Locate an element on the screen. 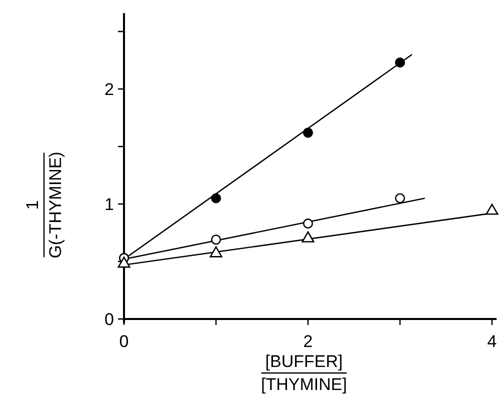 The width and height of the screenshot is (499, 406). x-axis-title: [BUFFER] [THYMINE] is located at coordinates (304, 373).